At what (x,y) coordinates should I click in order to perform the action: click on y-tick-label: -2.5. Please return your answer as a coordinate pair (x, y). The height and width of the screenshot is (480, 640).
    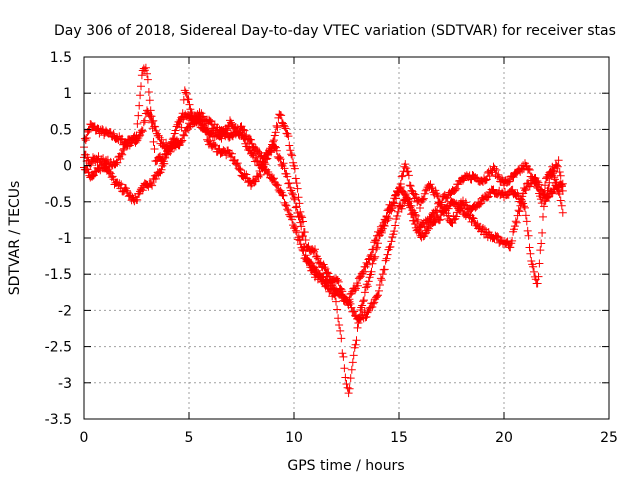
    Looking at the image, I should click on (58, 348).